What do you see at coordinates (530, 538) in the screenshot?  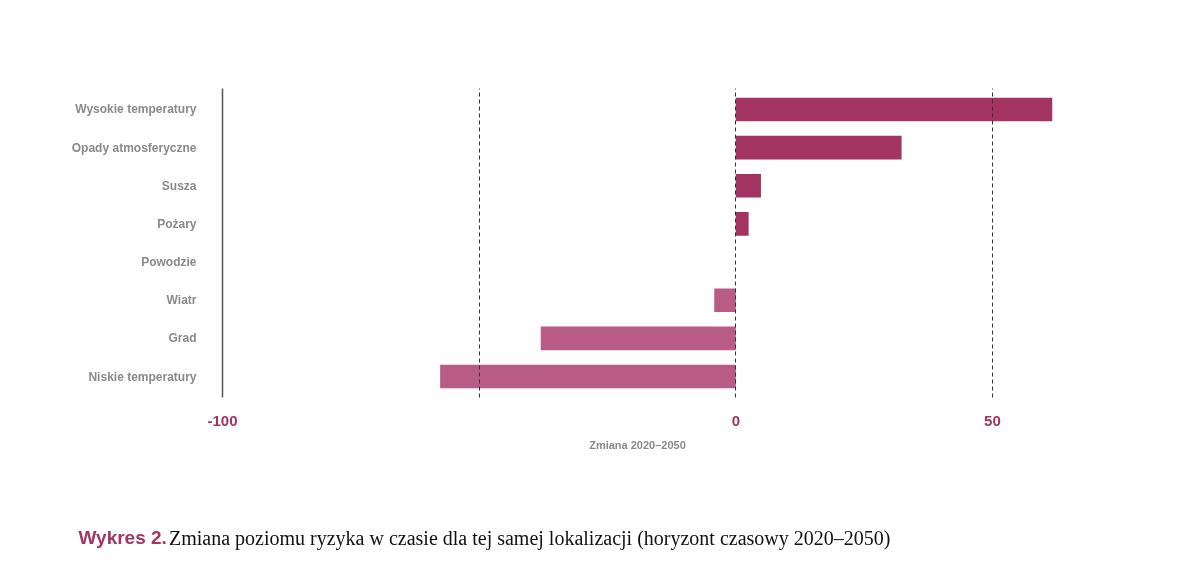 I see `text: Zmiana poziomu ryzyka w czasie dla tej samej lokalizacji (horyzont czasowy 2020–2050)` at bounding box center [530, 538].